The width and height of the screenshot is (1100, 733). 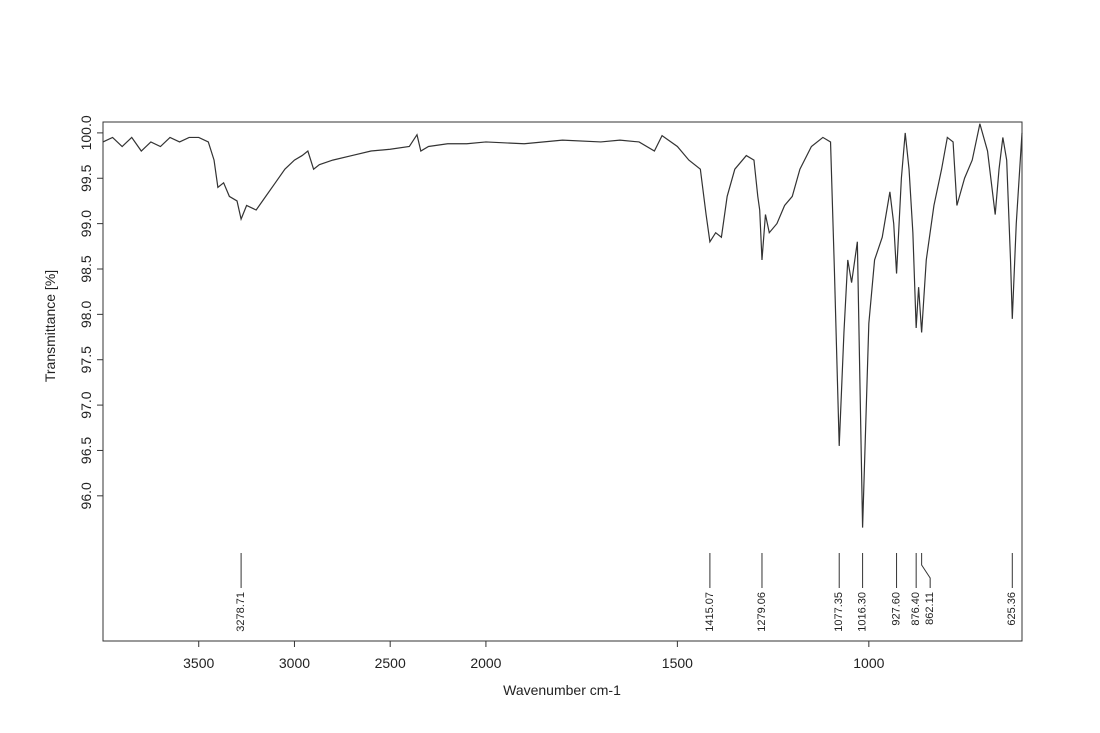 What do you see at coordinates (86, 132) in the screenshot?
I see `y-tick-label: 100.0` at bounding box center [86, 132].